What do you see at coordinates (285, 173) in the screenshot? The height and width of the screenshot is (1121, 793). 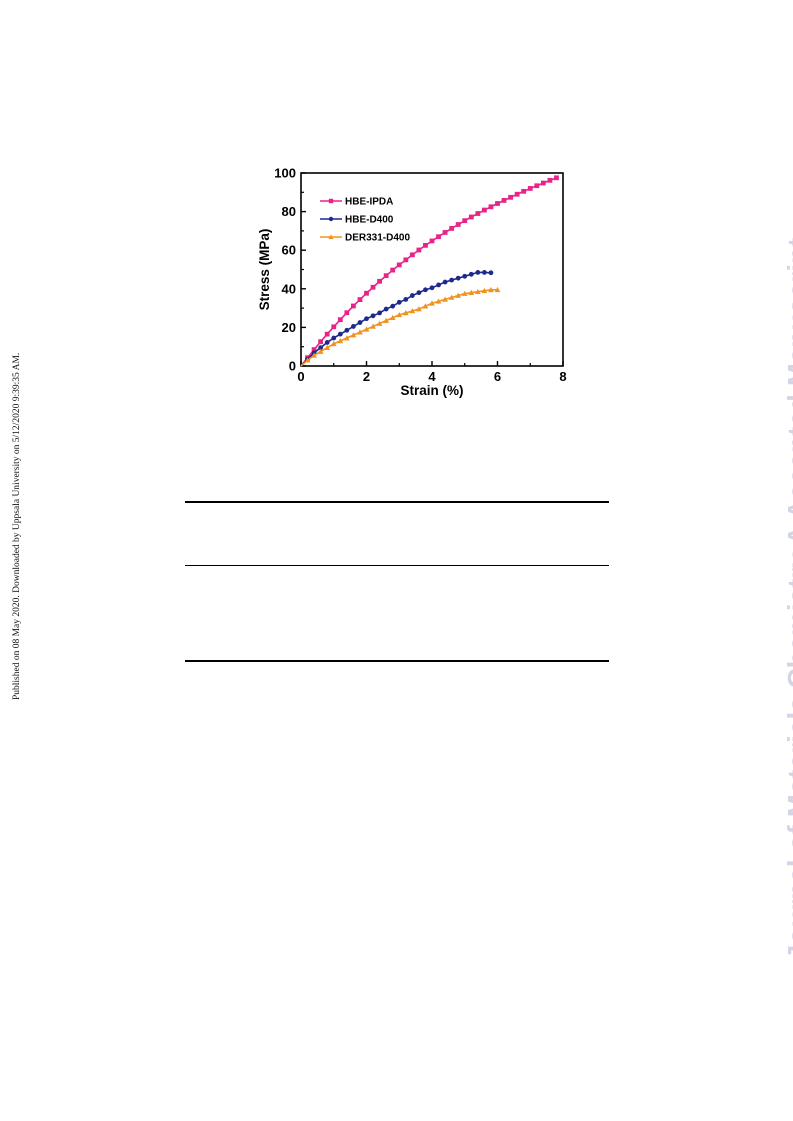 I see `y-tick-label: 100` at bounding box center [285, 173].